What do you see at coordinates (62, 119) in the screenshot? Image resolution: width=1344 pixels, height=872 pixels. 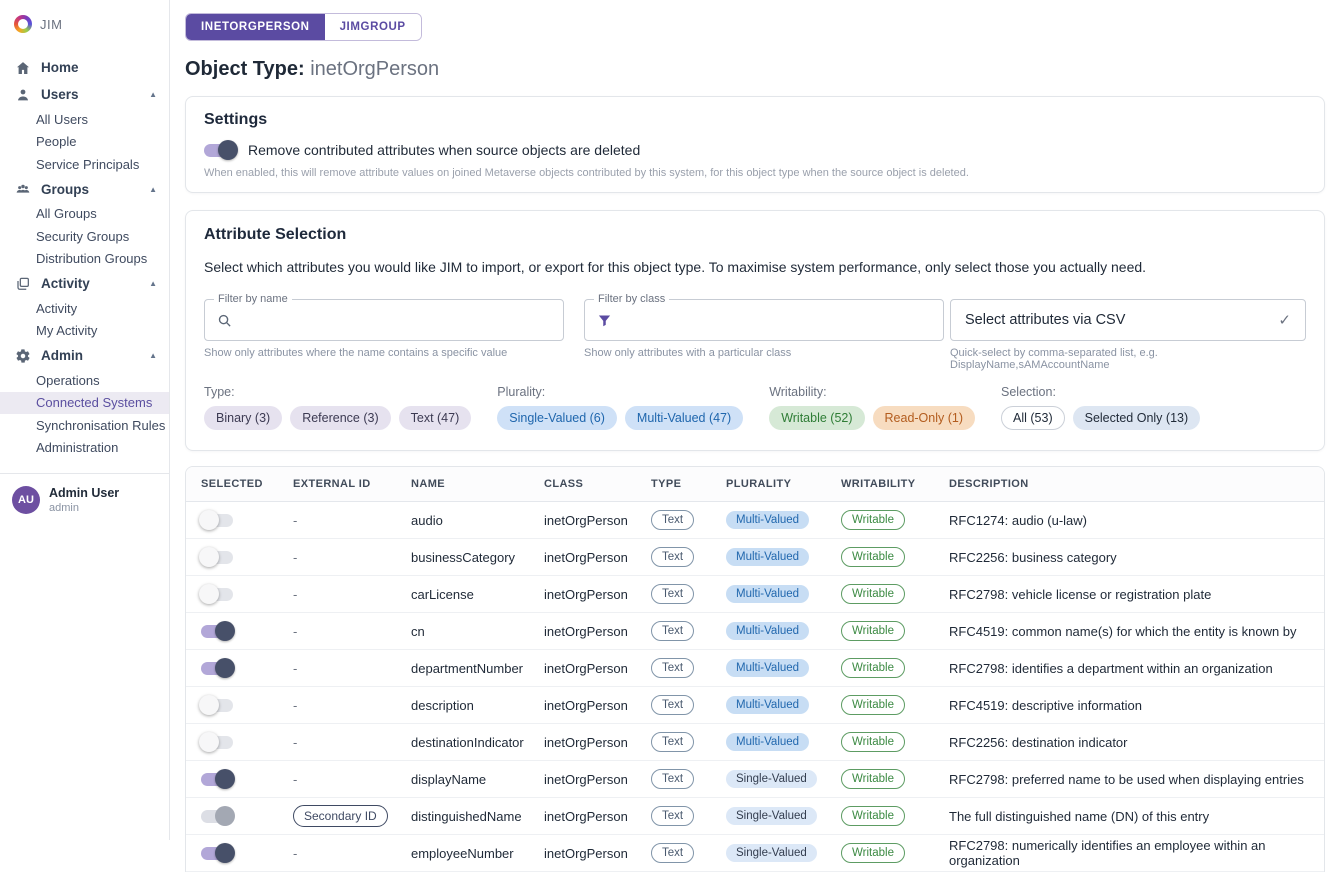 I see `sidebar-item-all-users: All Users` at bounding box center [62, 119].